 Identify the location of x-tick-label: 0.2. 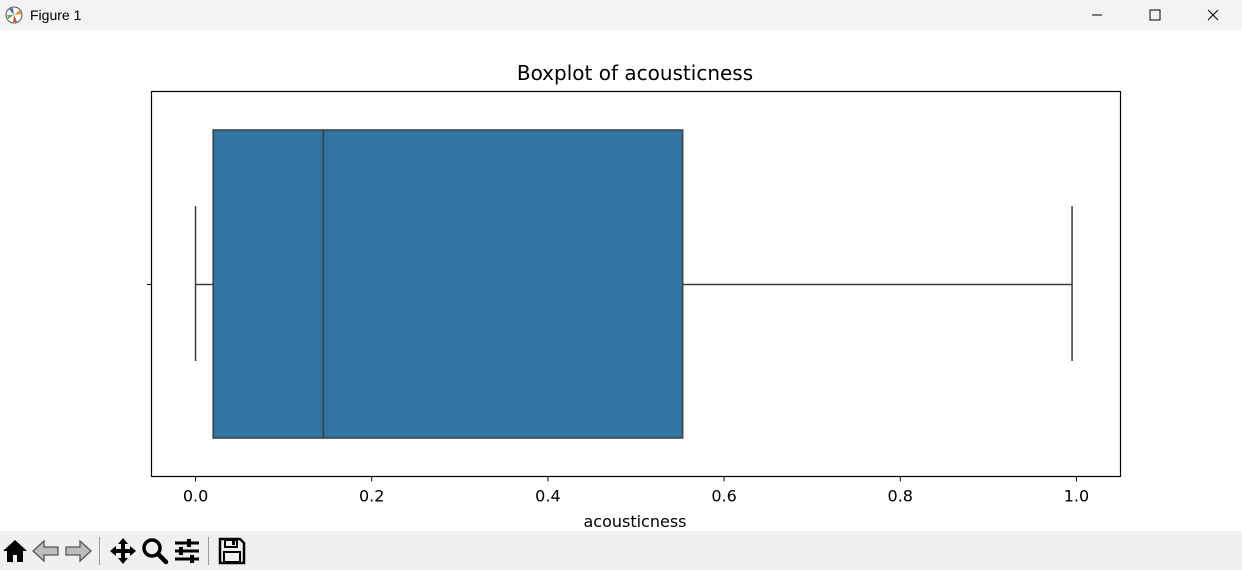
(371, 496).